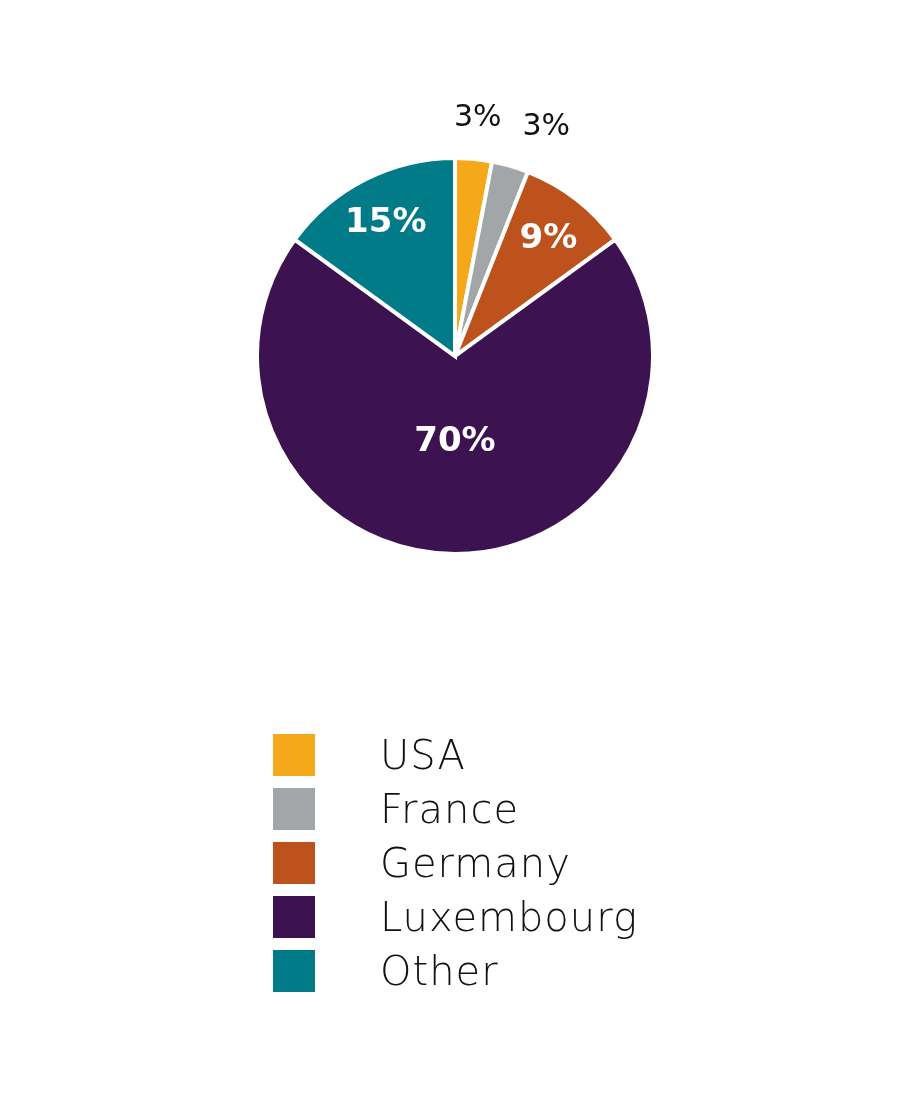 The height and width of the screenshot is (1110, 900). Describe the element at coordinates (439, 971) in the screenshot. I see `legend-label: Other` at that location.